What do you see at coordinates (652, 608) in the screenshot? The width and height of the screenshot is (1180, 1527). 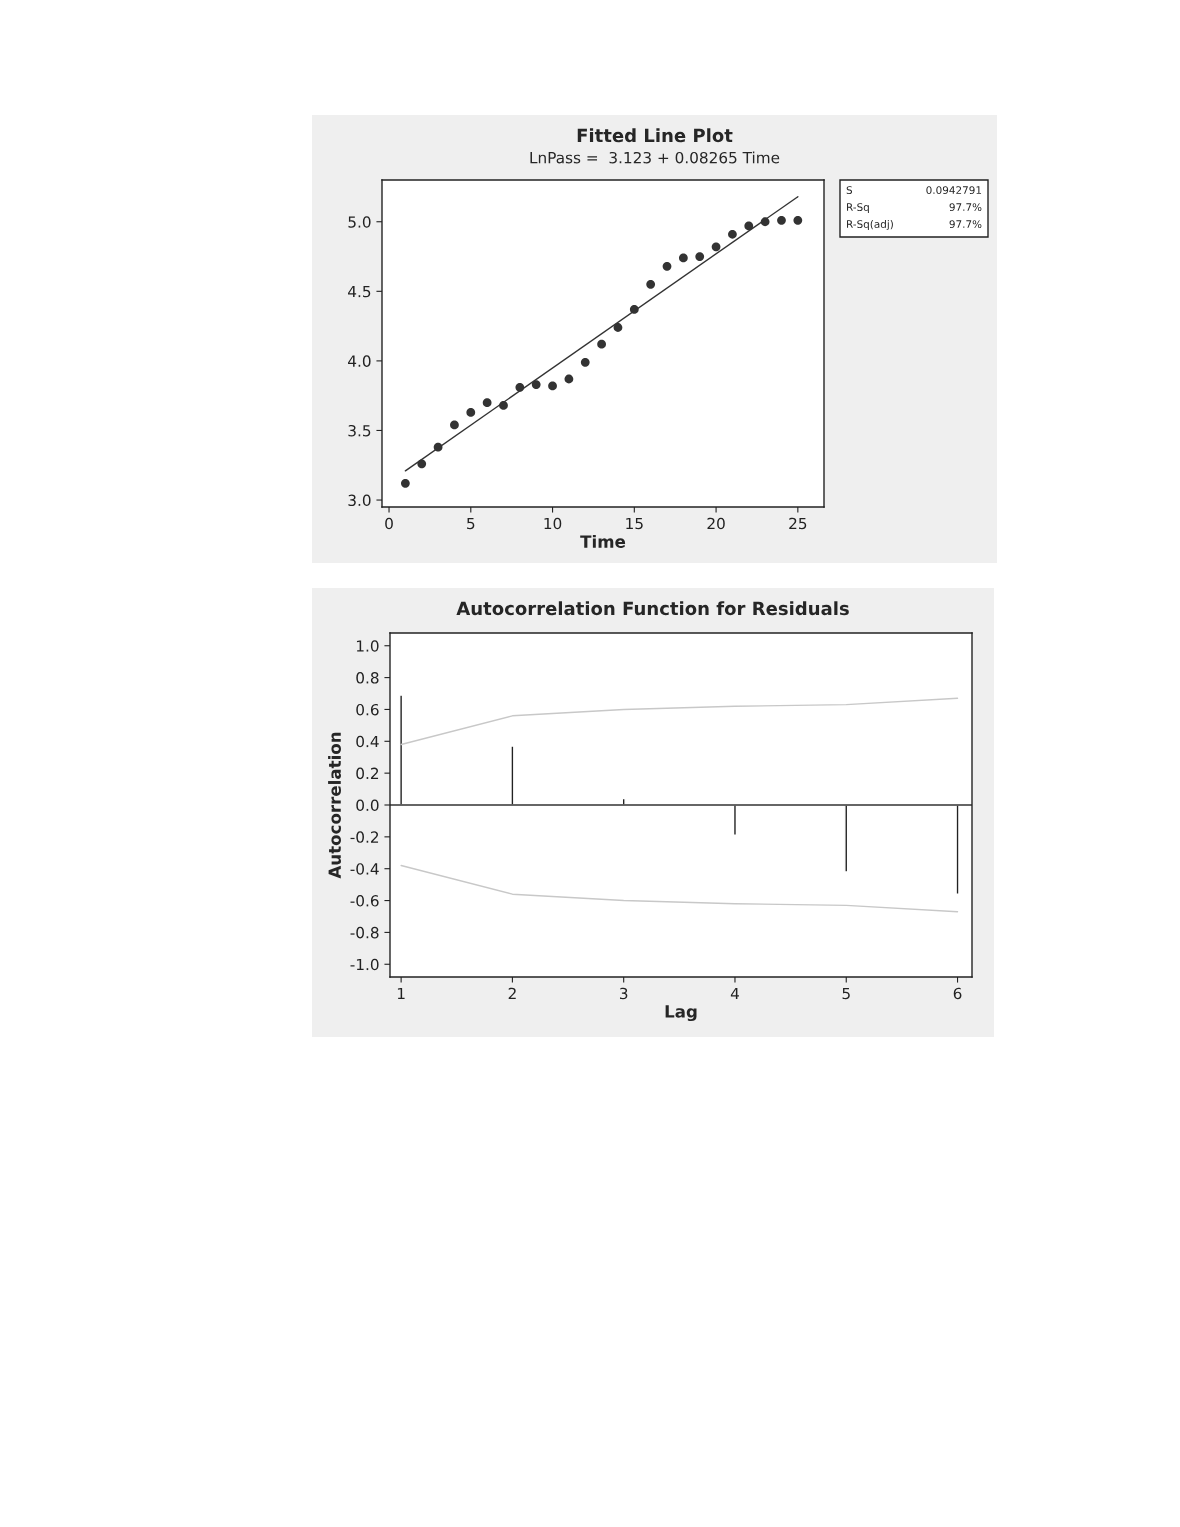 I see `chart-title: Autocorrelation Function for Residuals` at bounding box center [652, 608].